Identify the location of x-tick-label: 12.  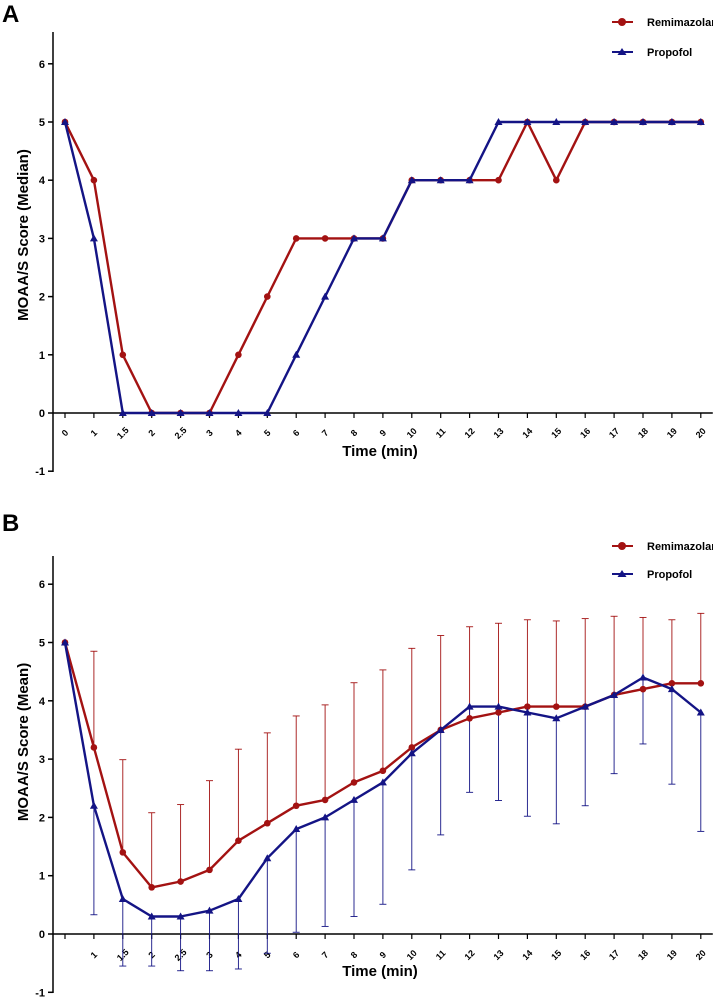
(470, 433).